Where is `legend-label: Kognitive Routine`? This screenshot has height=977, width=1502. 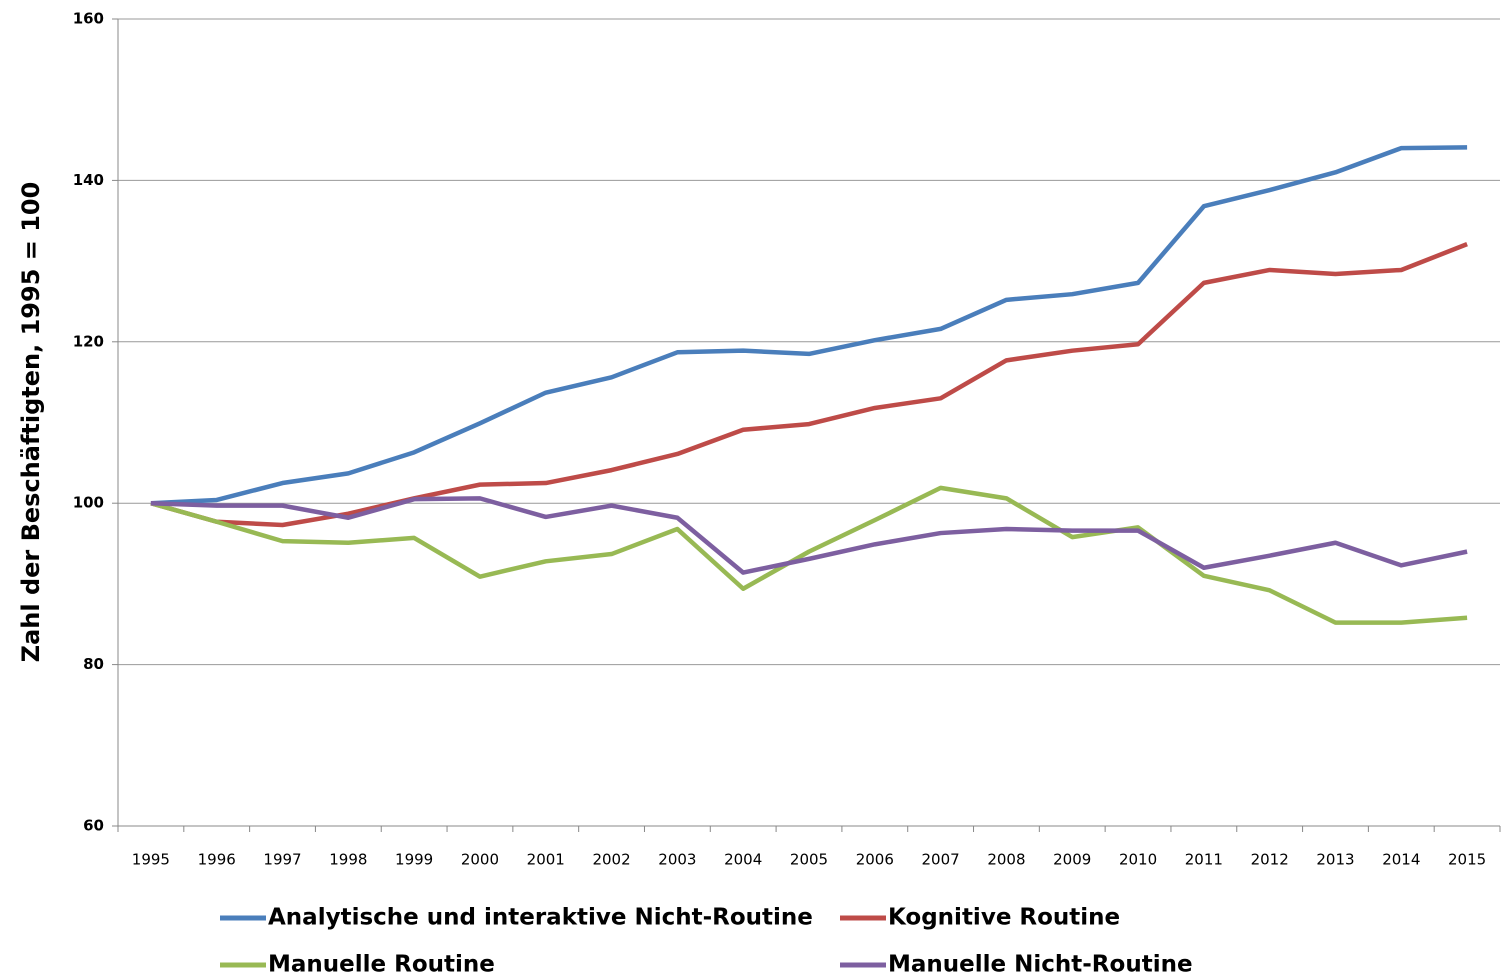
legend-label: Kognitive Routine is located at coordinates (1004, 918).